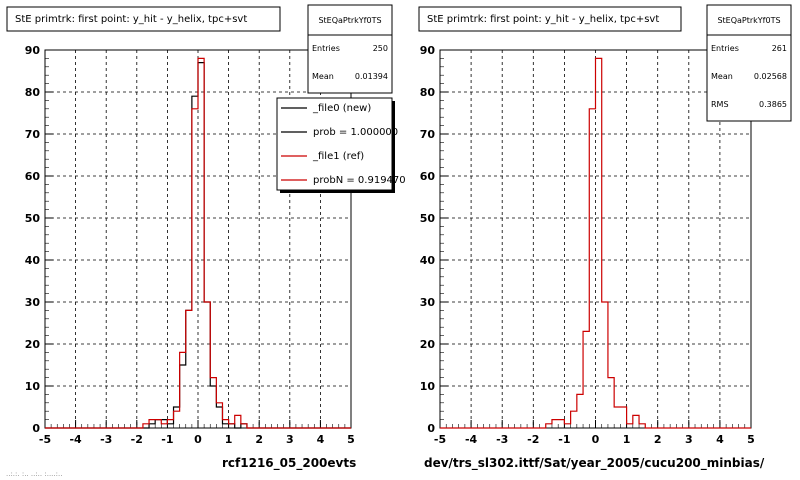 Image resolution: width=800 pixels, height=480 pixels. I want to click on footer-text: ..:.:. :.. ..:.. :....:.., so click(34, 474).